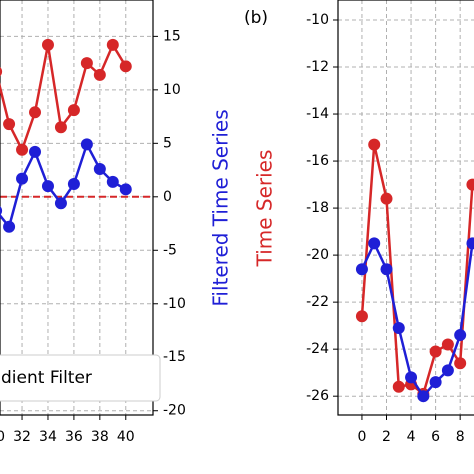 The width and height of the screenshot is (474, 474). Describe the element at coordinates (174, 304) in the screenshot. I see `y2-tick-label: -10` at that location.